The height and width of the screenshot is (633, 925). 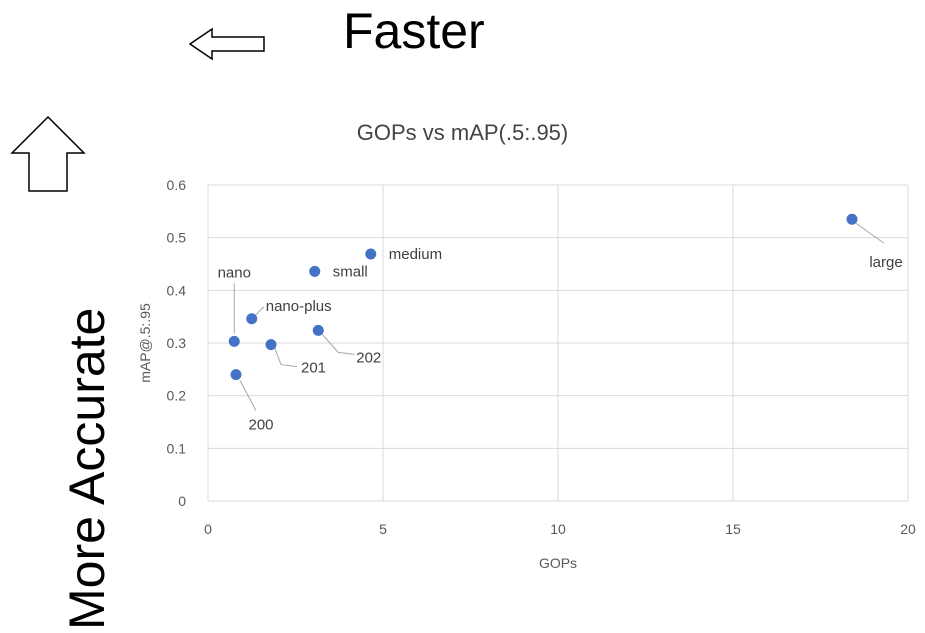 What do you see at coordinates (177, 185) in the screenshot?
I see `y-tick-label: 0.6` at bounding box center [177, 185].